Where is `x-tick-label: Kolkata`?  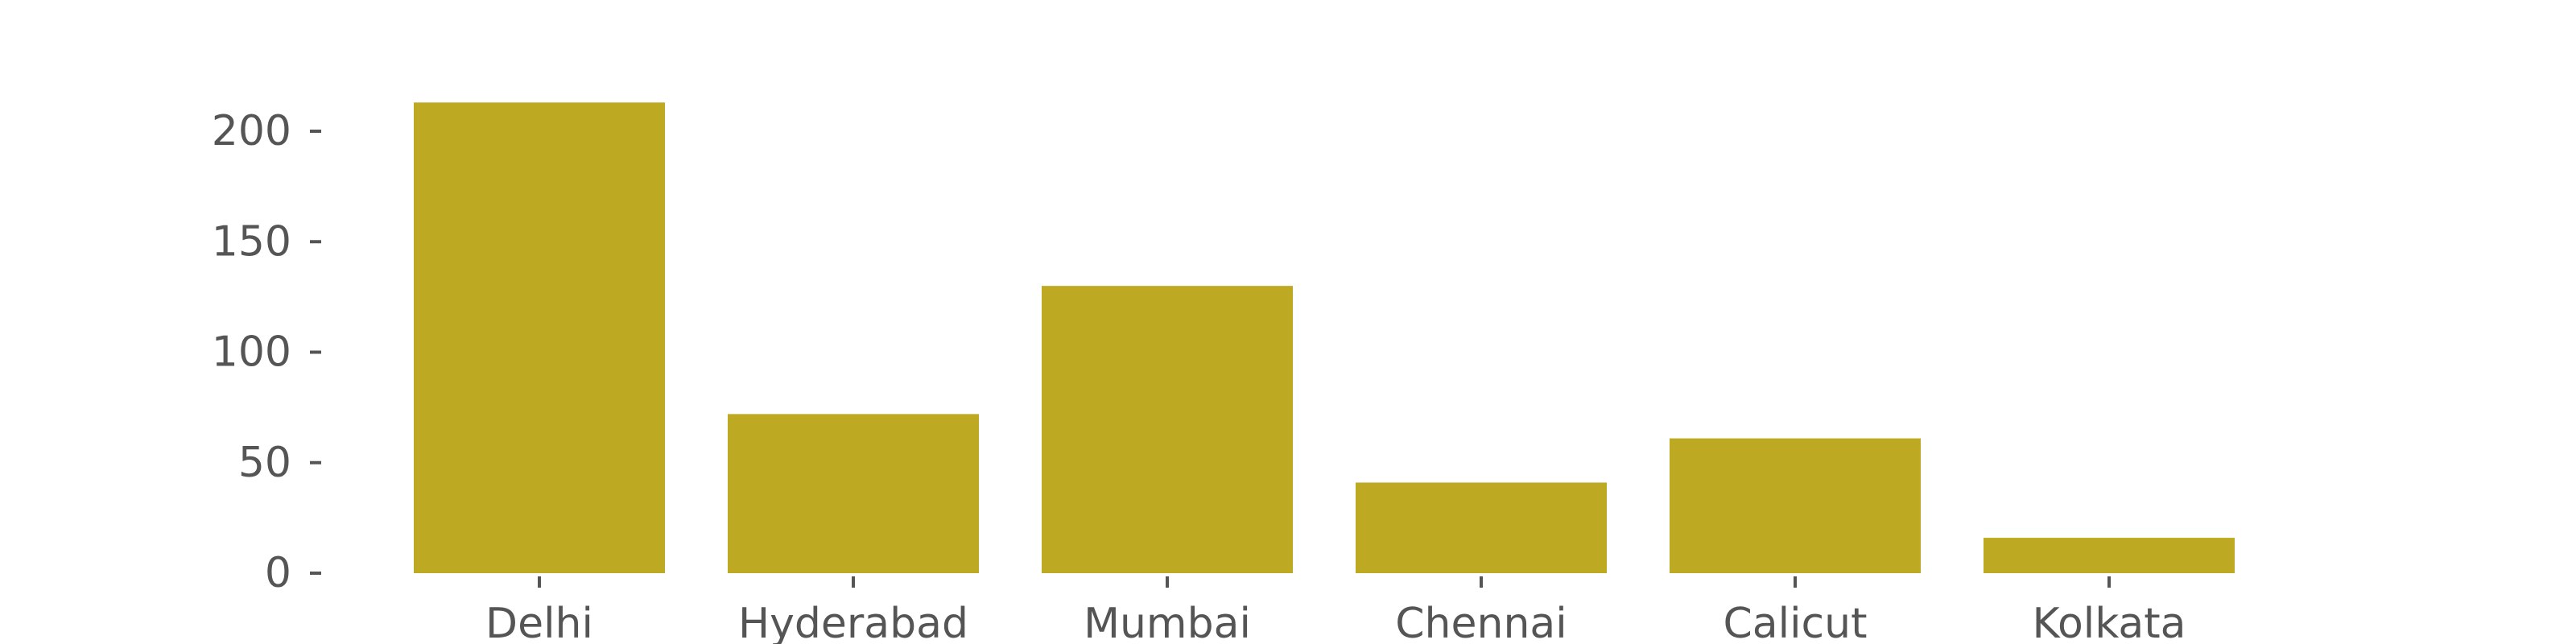 x-tick-label: Kolkata is located at coordinates (2109, 622).